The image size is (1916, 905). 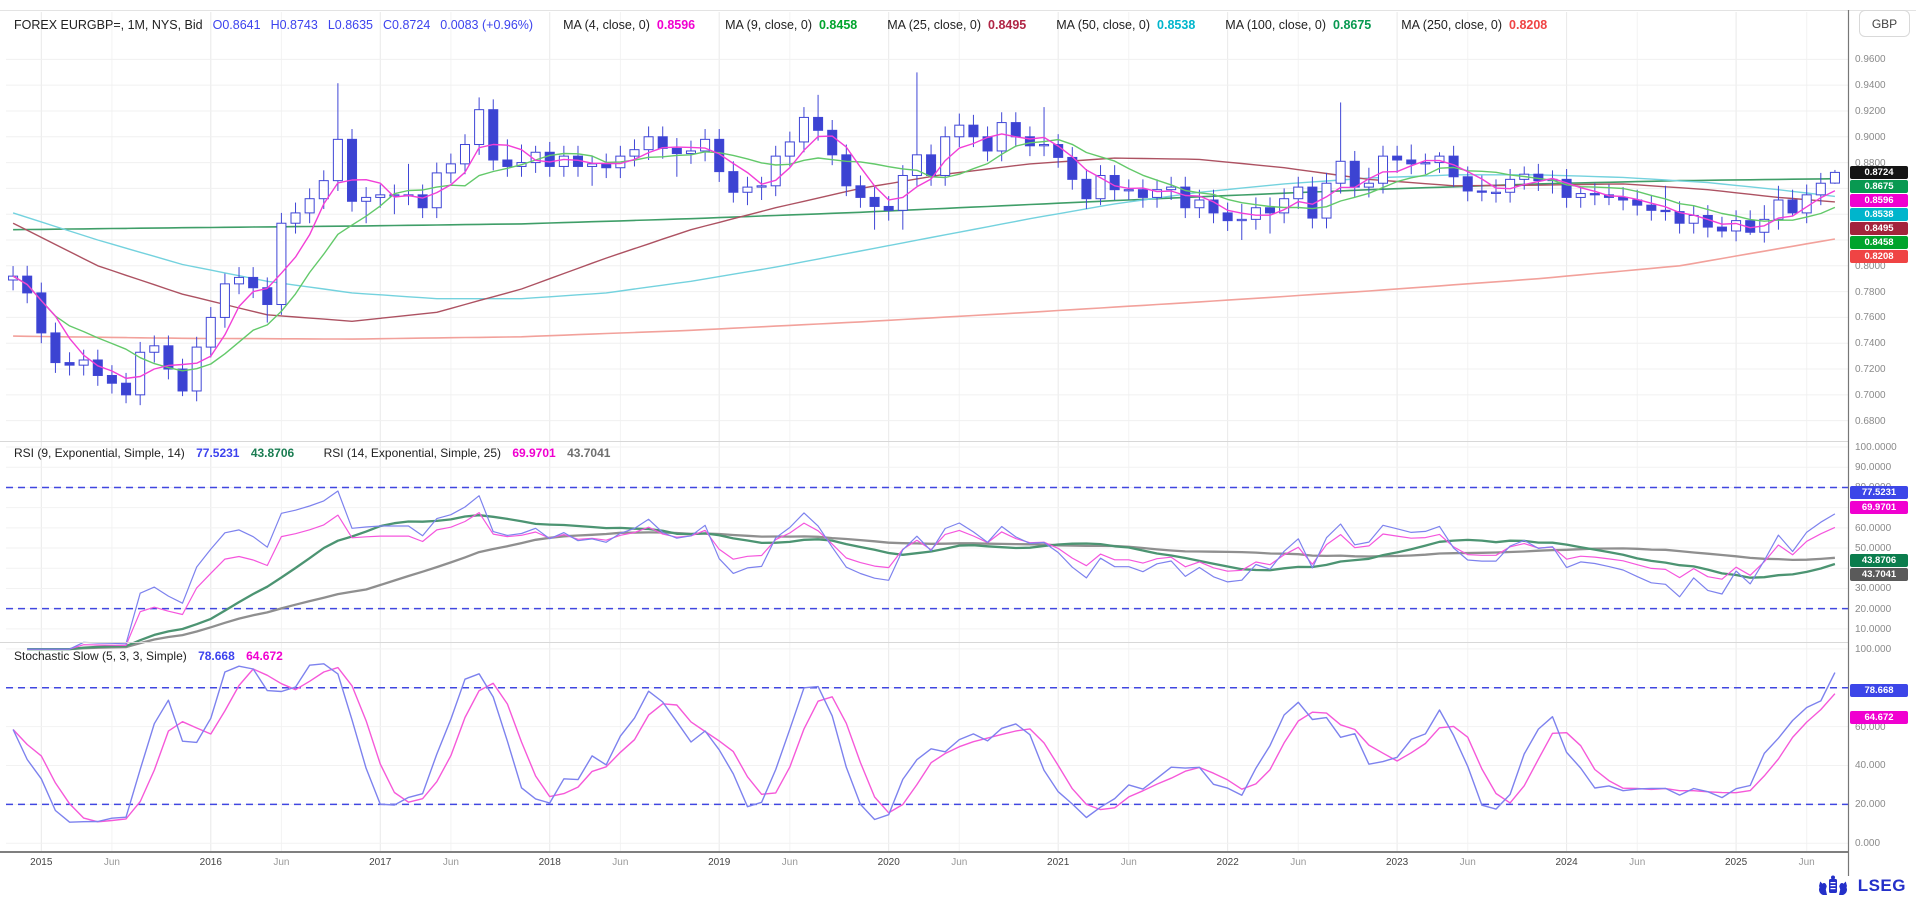 I want to click on time-label: 2017, so click(x=380, y=862).